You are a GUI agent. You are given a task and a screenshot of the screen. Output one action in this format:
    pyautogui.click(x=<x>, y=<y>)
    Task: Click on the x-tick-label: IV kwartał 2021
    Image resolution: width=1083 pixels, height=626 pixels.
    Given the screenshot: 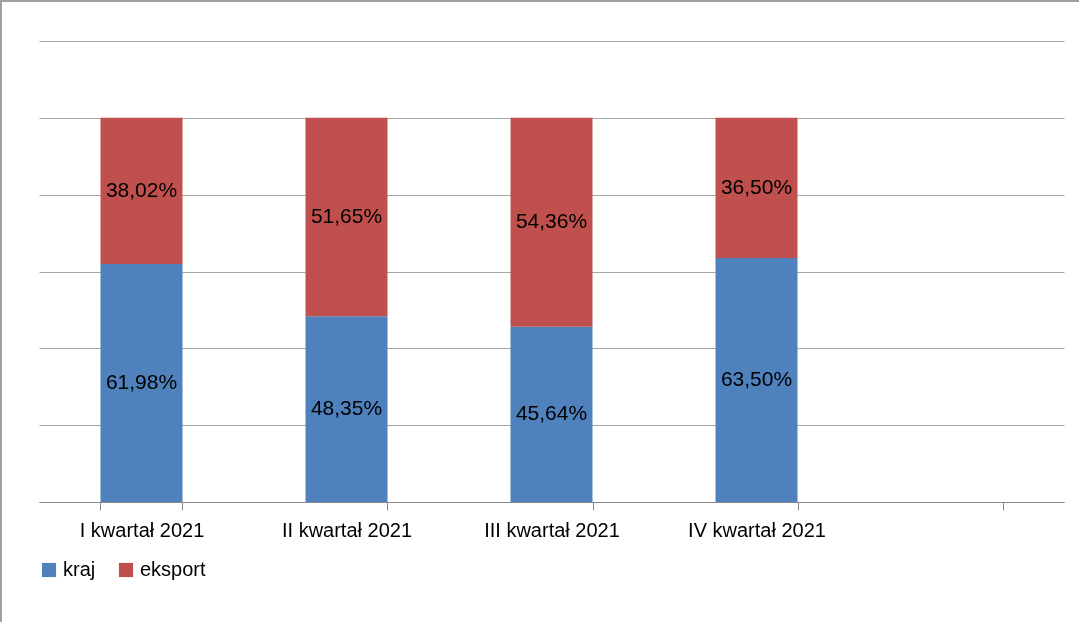 What is the action you would take?
    pyautogui.click(x=757, y=529)
    